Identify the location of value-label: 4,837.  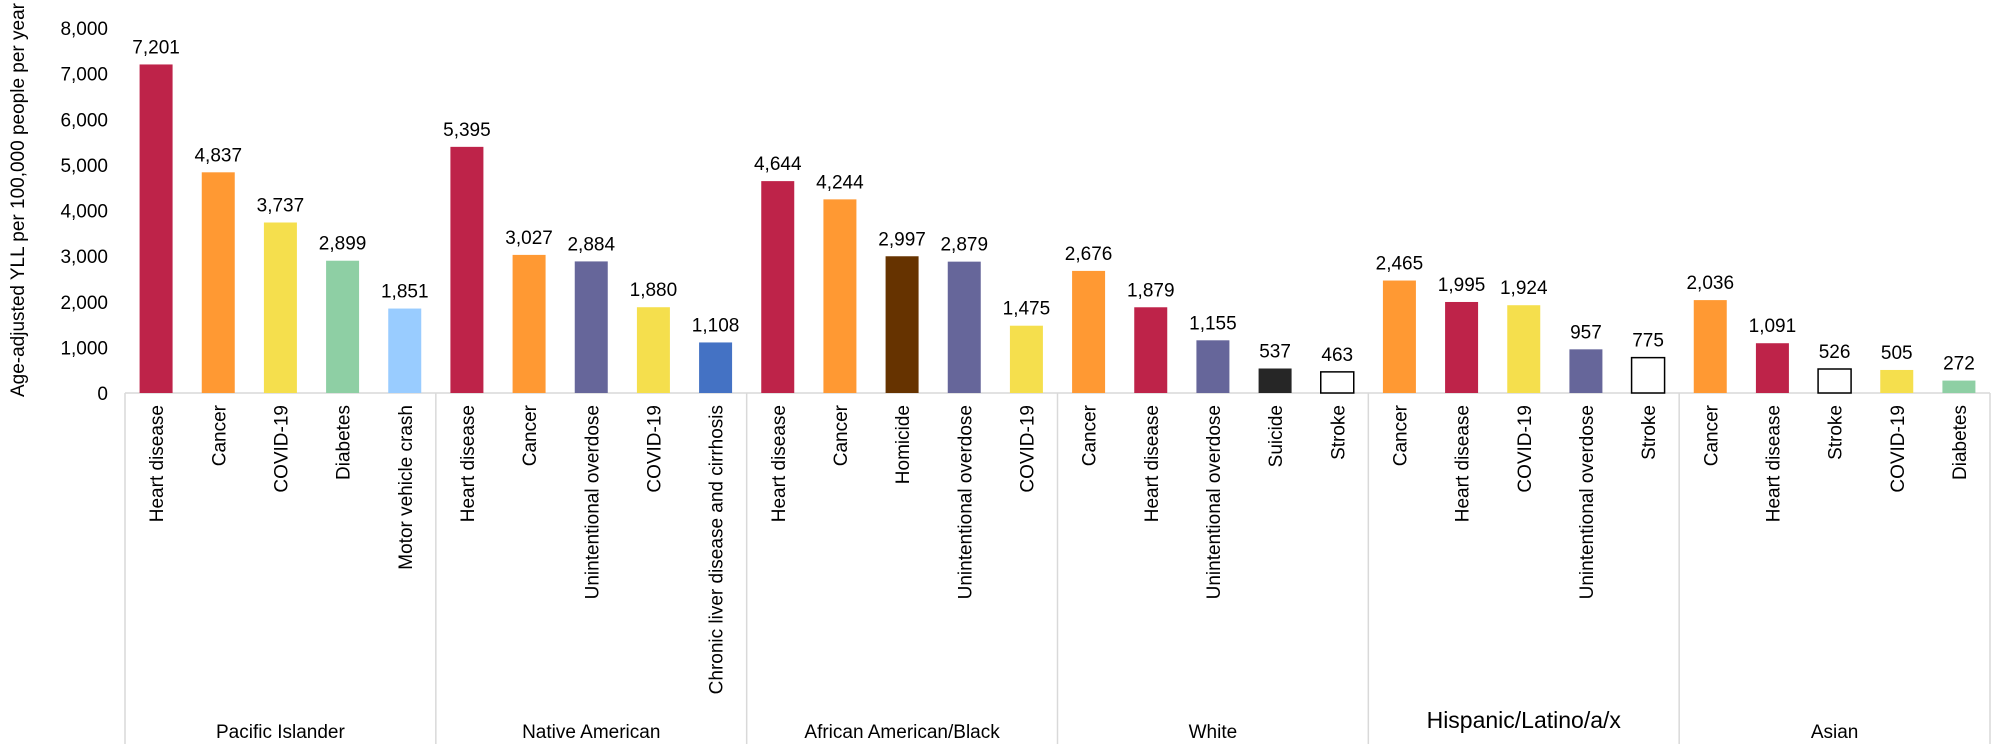
(218, 155).